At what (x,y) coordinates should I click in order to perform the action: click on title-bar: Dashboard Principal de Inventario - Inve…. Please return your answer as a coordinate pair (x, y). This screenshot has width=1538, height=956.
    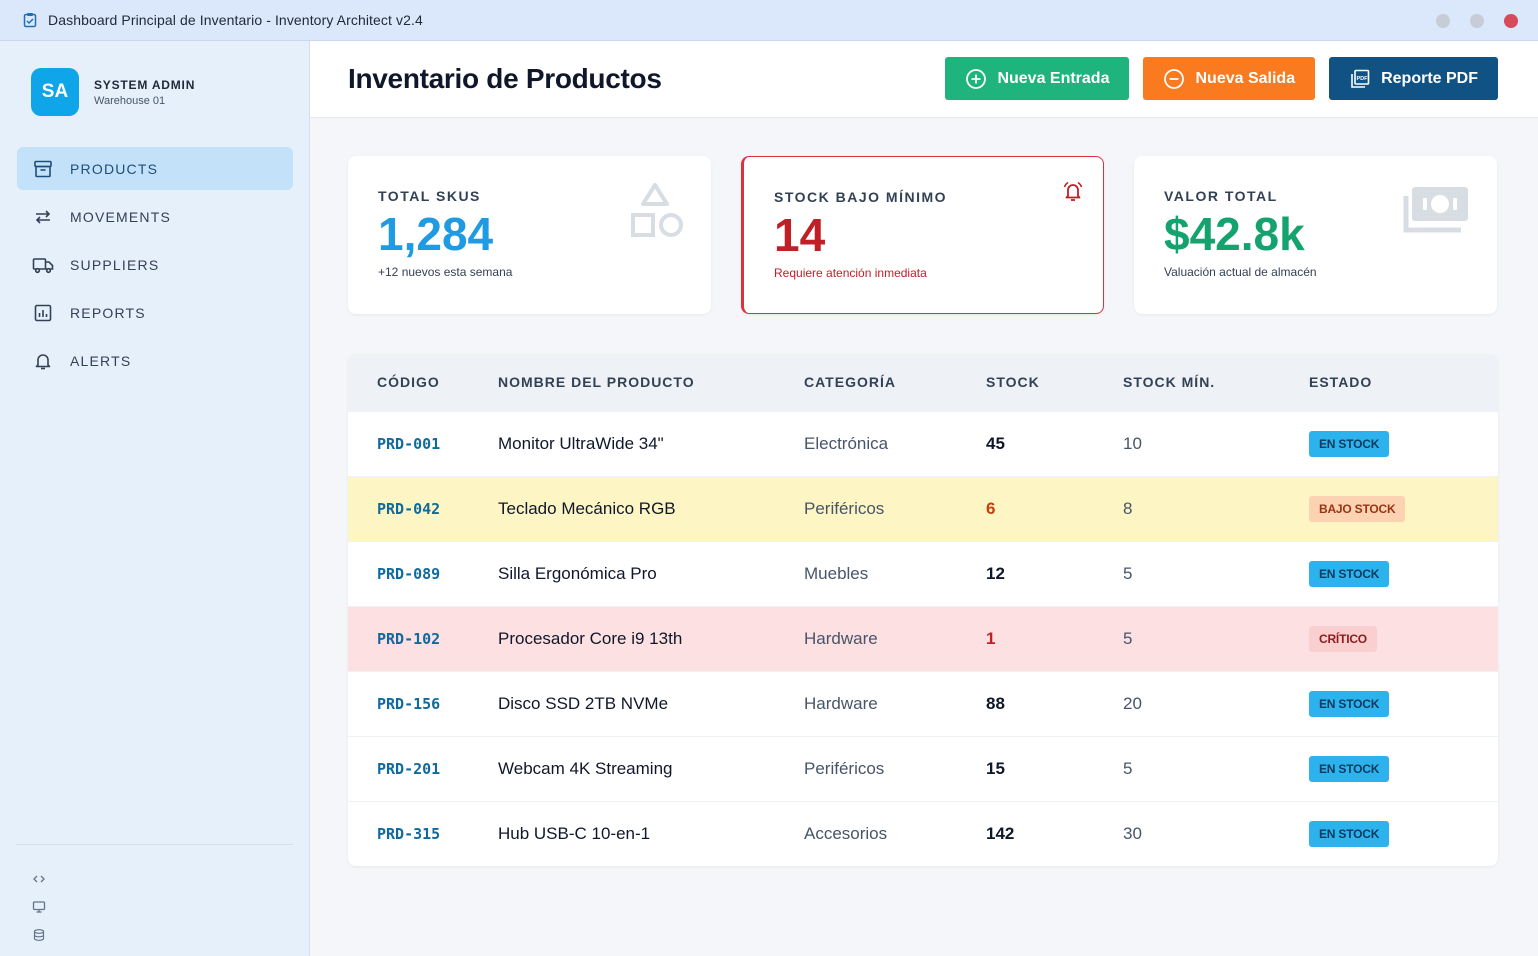
    Looking at the image, I should click on (769, 20).